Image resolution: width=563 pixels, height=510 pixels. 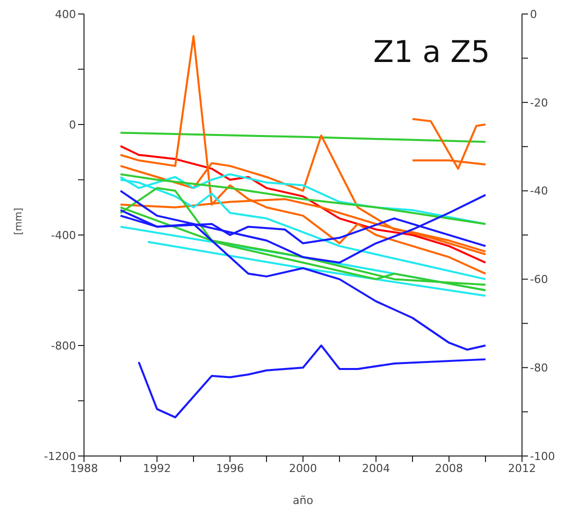 I want to click on y2-tick-label: -20, so click(x=539, y=103).